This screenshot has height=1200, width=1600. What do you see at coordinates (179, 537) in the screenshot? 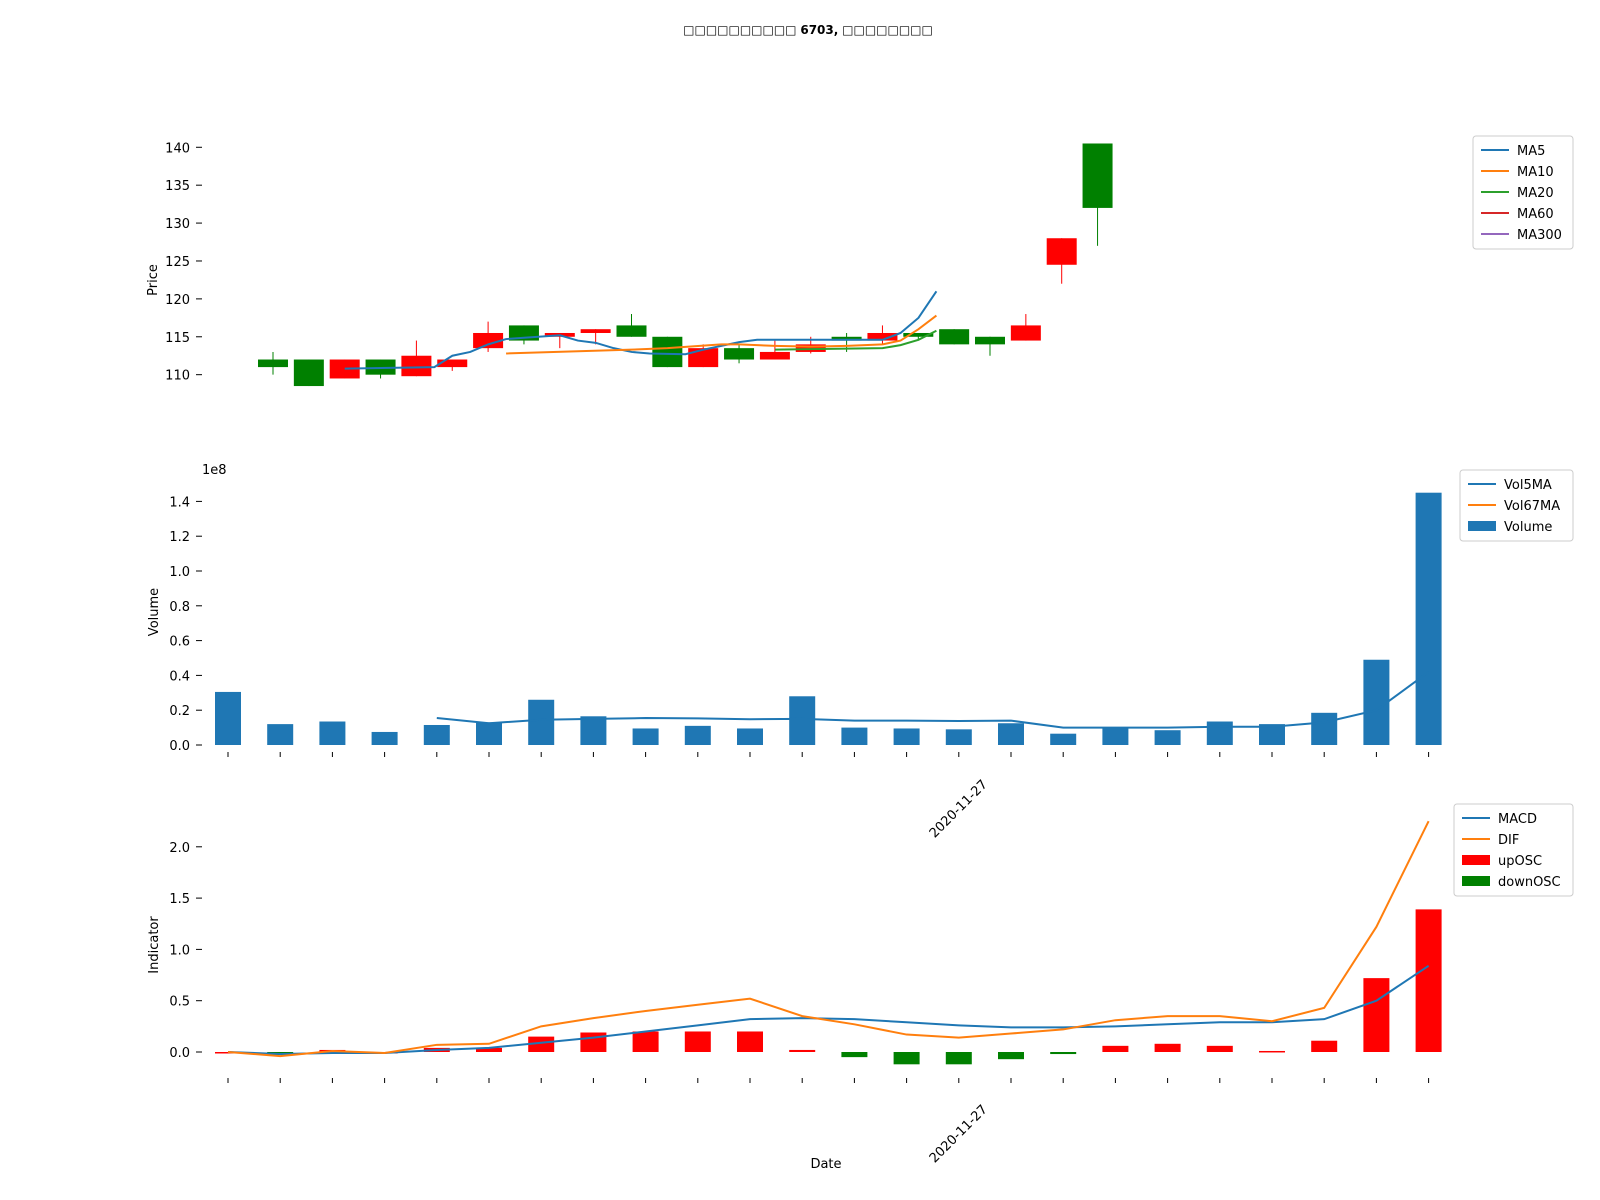
I see `volume-ytick-label: 1.2` at bounding box center [179, 537].